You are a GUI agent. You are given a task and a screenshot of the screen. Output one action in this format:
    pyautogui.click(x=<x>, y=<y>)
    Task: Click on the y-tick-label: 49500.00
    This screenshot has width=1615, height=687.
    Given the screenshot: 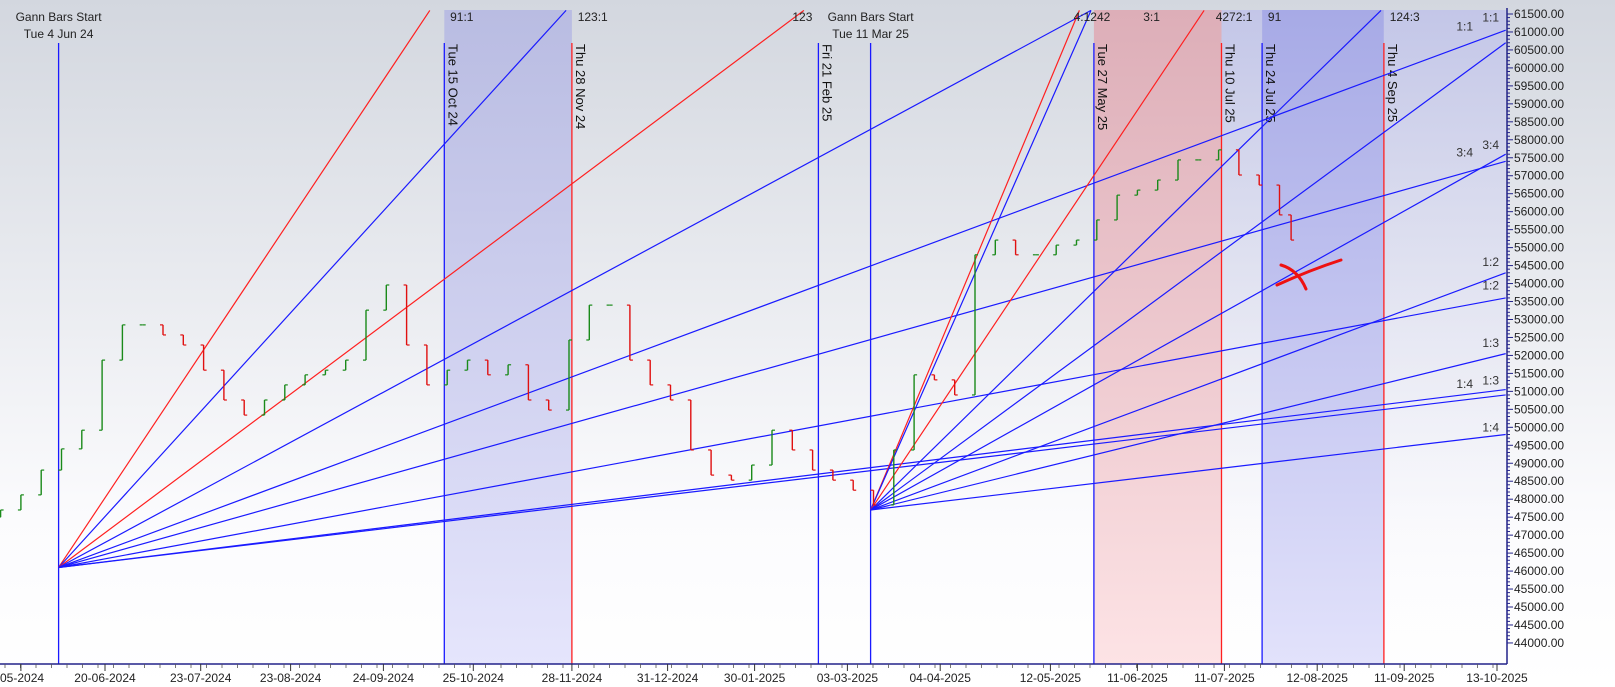 What is the action you would take?
    pyautogui.click(x=1539, y=445)
    